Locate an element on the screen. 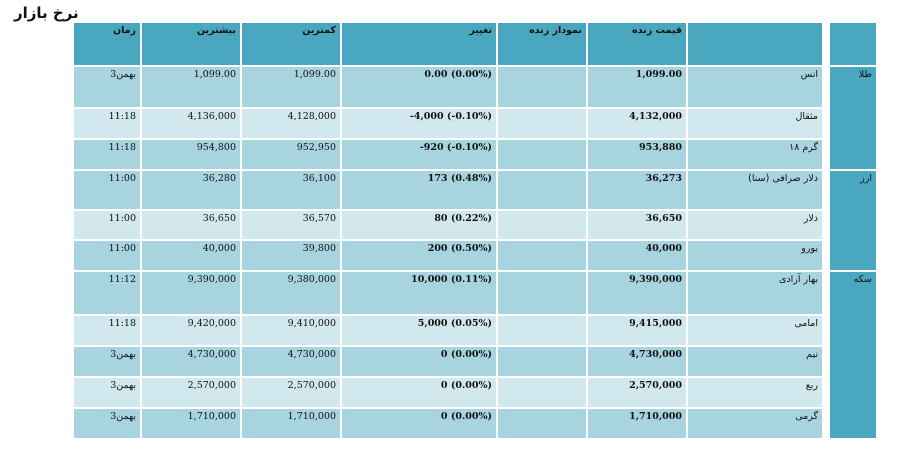  cell-change: 10,000 (0.11%) is located at coordinates (419, 293).